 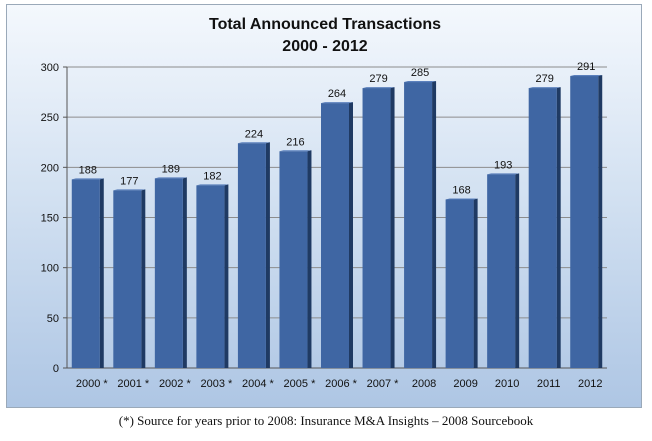 What do you see at coordinates (216, 384) in the screenshot?
I see `x-tick-label: 2003 *` at bounding box center [216, 384].